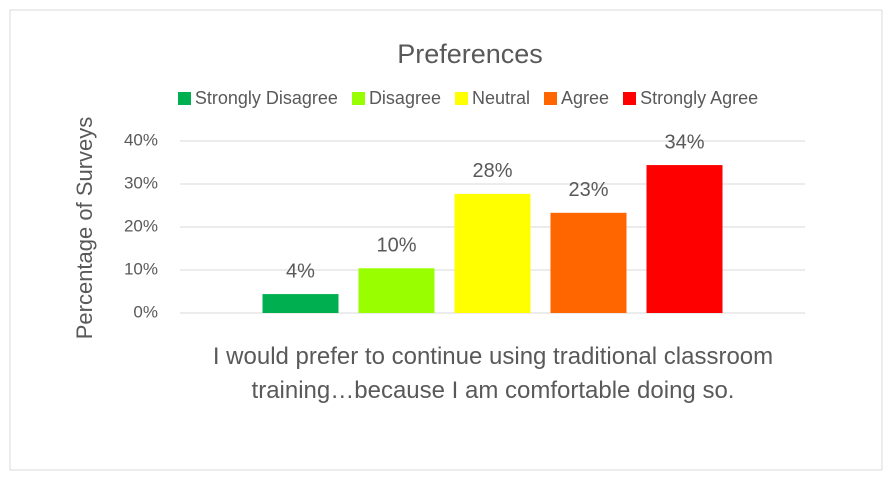  Describe the element at coordinates (492, 171) in the screenshot. I see `data-label: 28%` at that location.